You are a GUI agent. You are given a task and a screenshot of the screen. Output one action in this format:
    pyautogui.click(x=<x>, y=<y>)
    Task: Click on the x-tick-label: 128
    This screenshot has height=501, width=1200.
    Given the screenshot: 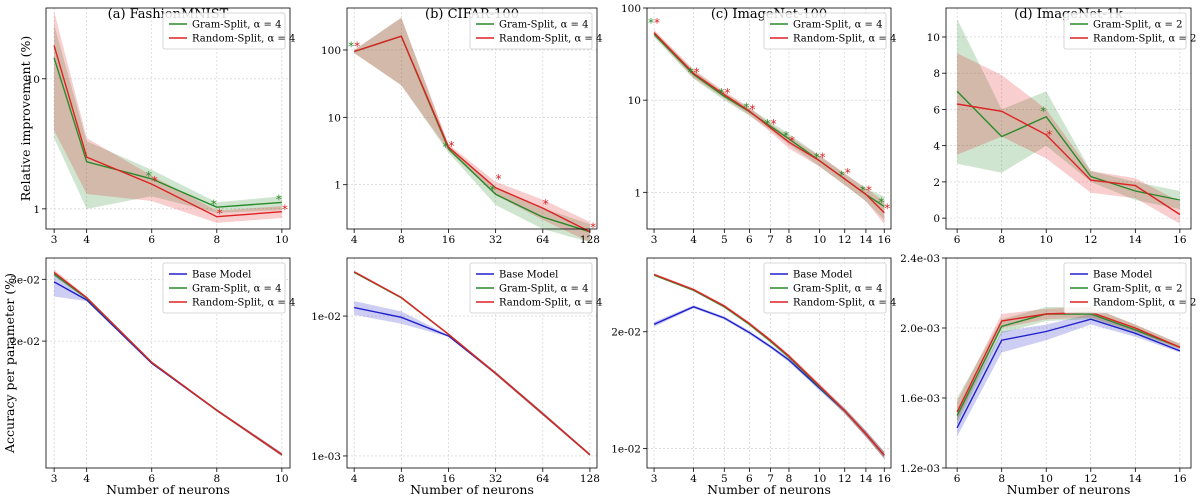 What is the action you would take?
    pyautogui.click(x=590, y=479)
    